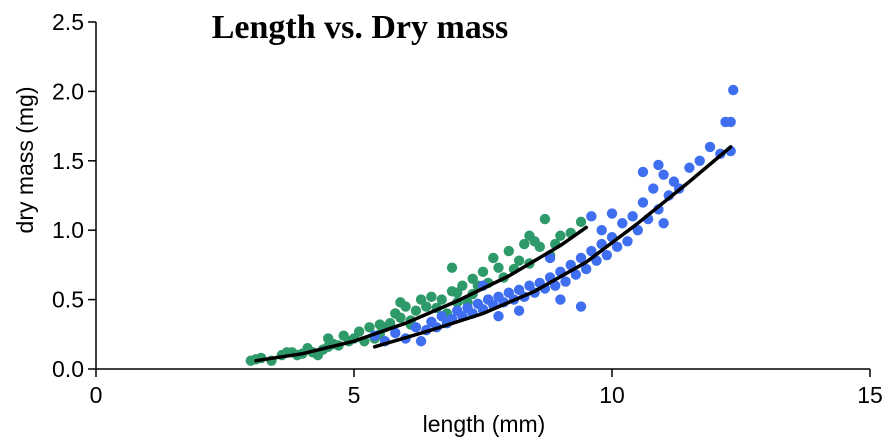 This screenshot has width=891, height=443. What do you see at coordinates (68, 22) in the screenshot?
I see `y-tick-label: 2.5` at bounding box center [68, 22].